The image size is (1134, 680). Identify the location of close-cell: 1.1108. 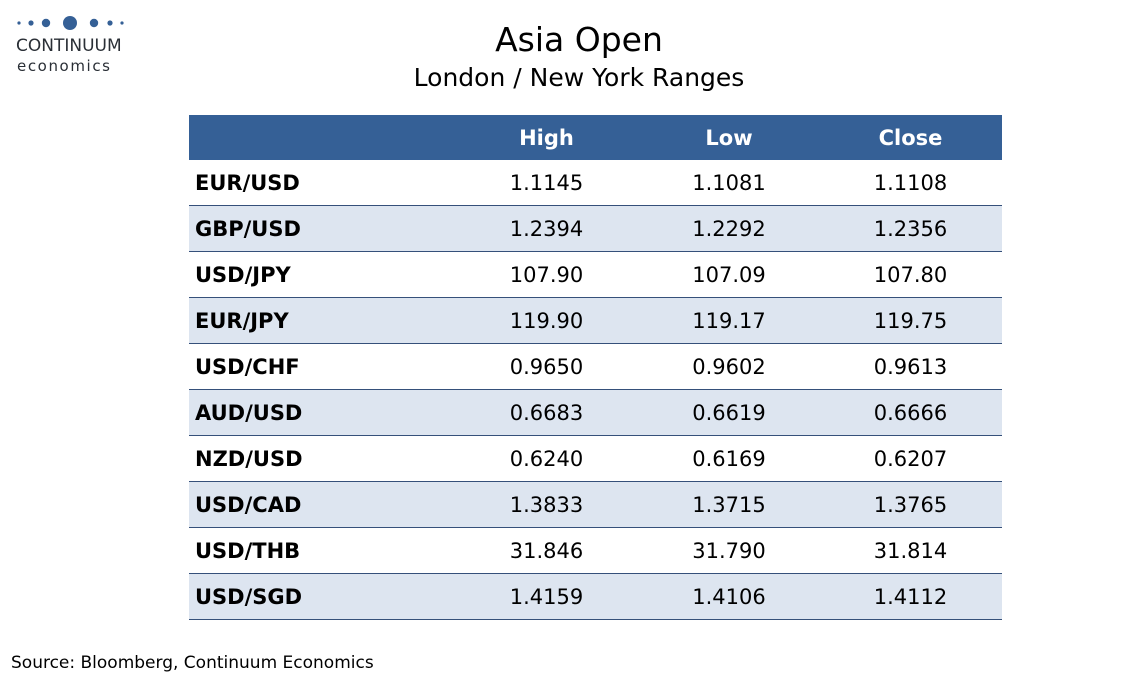
(910, 183).